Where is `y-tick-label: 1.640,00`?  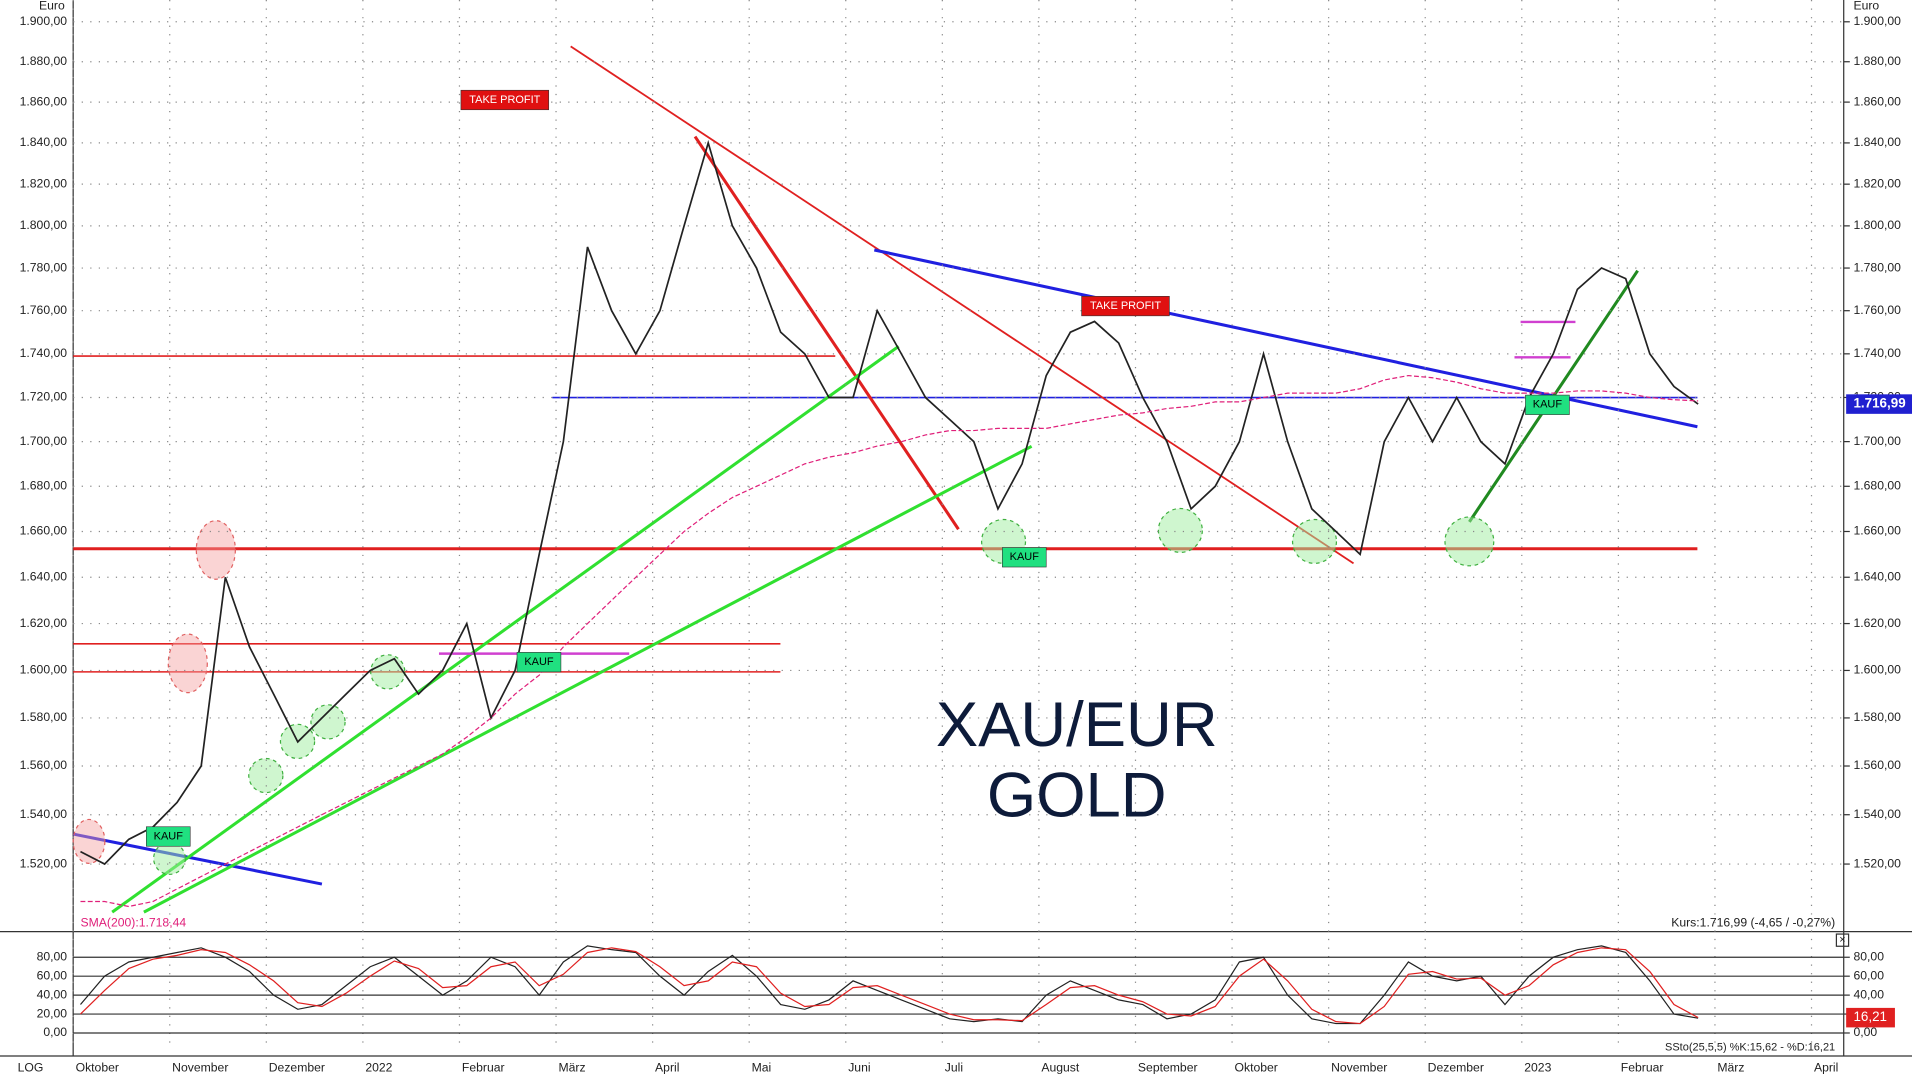 y-tick-label: 1.640,00 is located at coordinates (44, 576).